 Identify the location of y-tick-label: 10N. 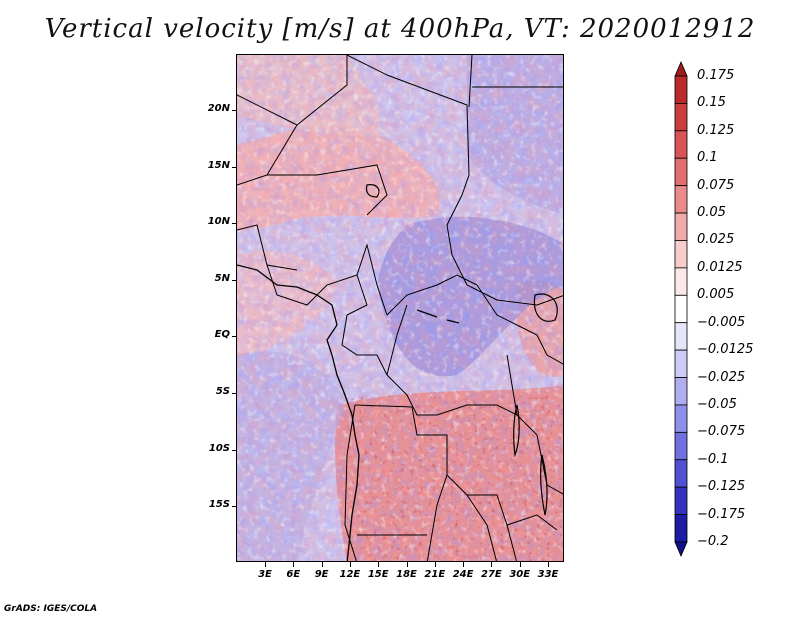
(218, 222).